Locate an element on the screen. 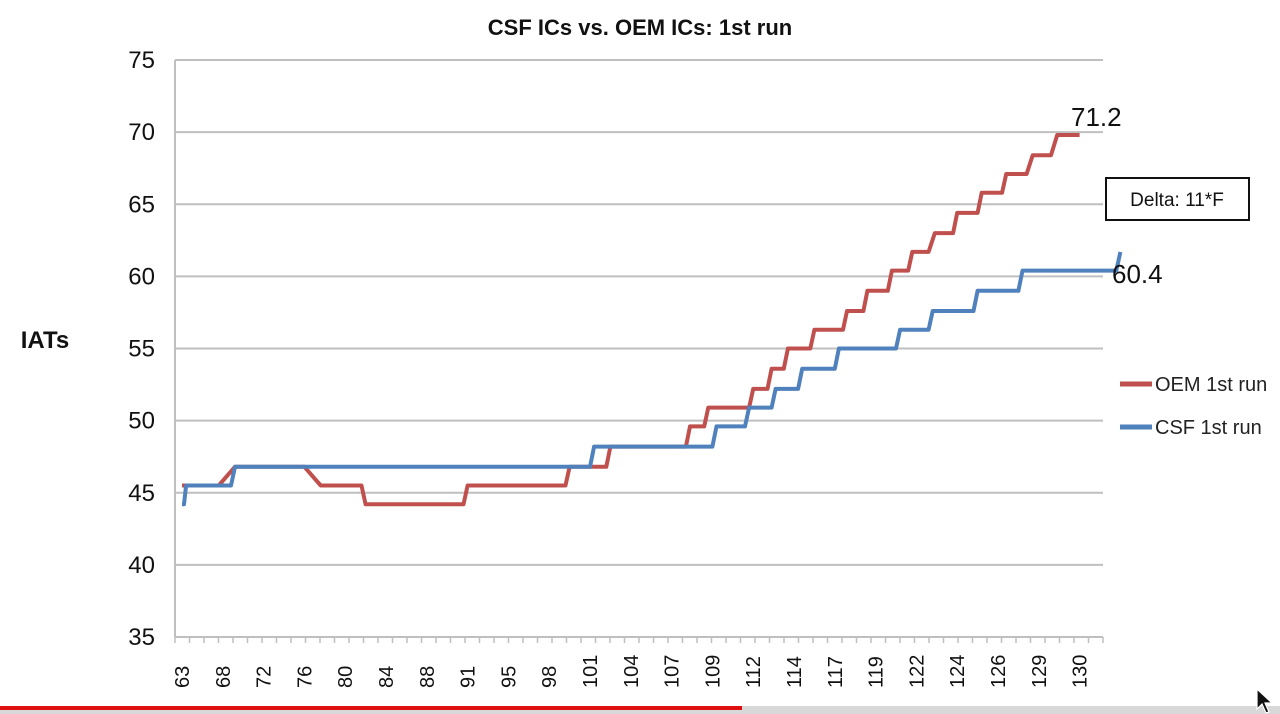 This screenshot has height=714, width=1280. x-tick-label: 124 is located at coordinates (958, 671).